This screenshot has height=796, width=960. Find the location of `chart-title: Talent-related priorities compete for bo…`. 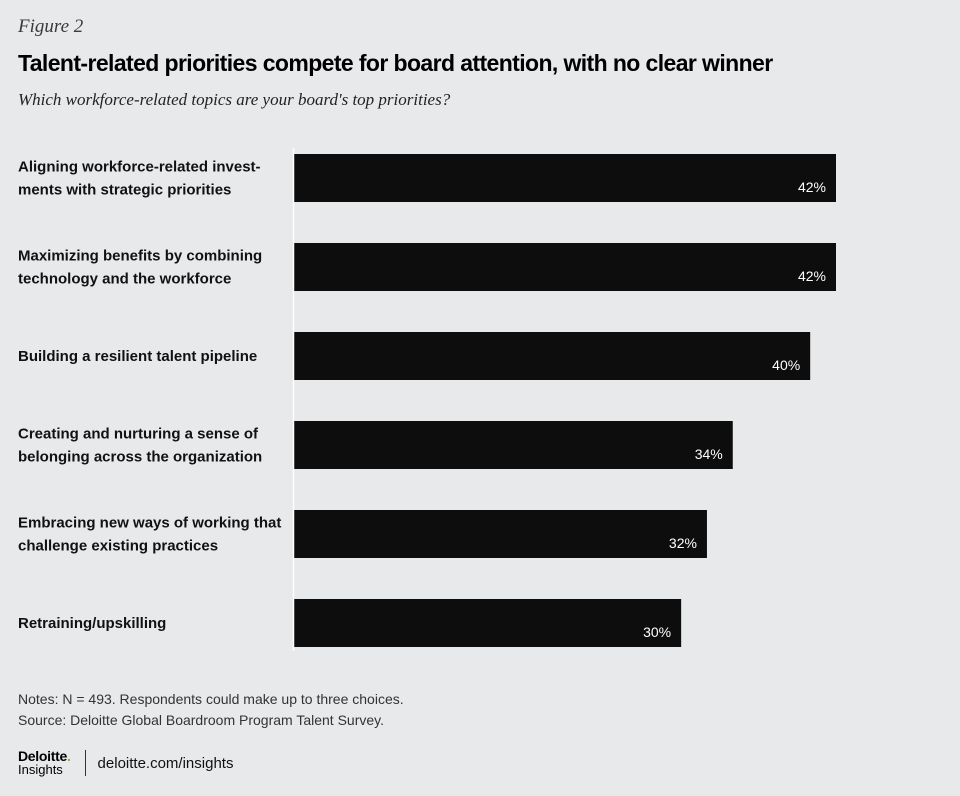

chart-title: Talent-related priorities compete for bo… is located at coordinates (395, 63).